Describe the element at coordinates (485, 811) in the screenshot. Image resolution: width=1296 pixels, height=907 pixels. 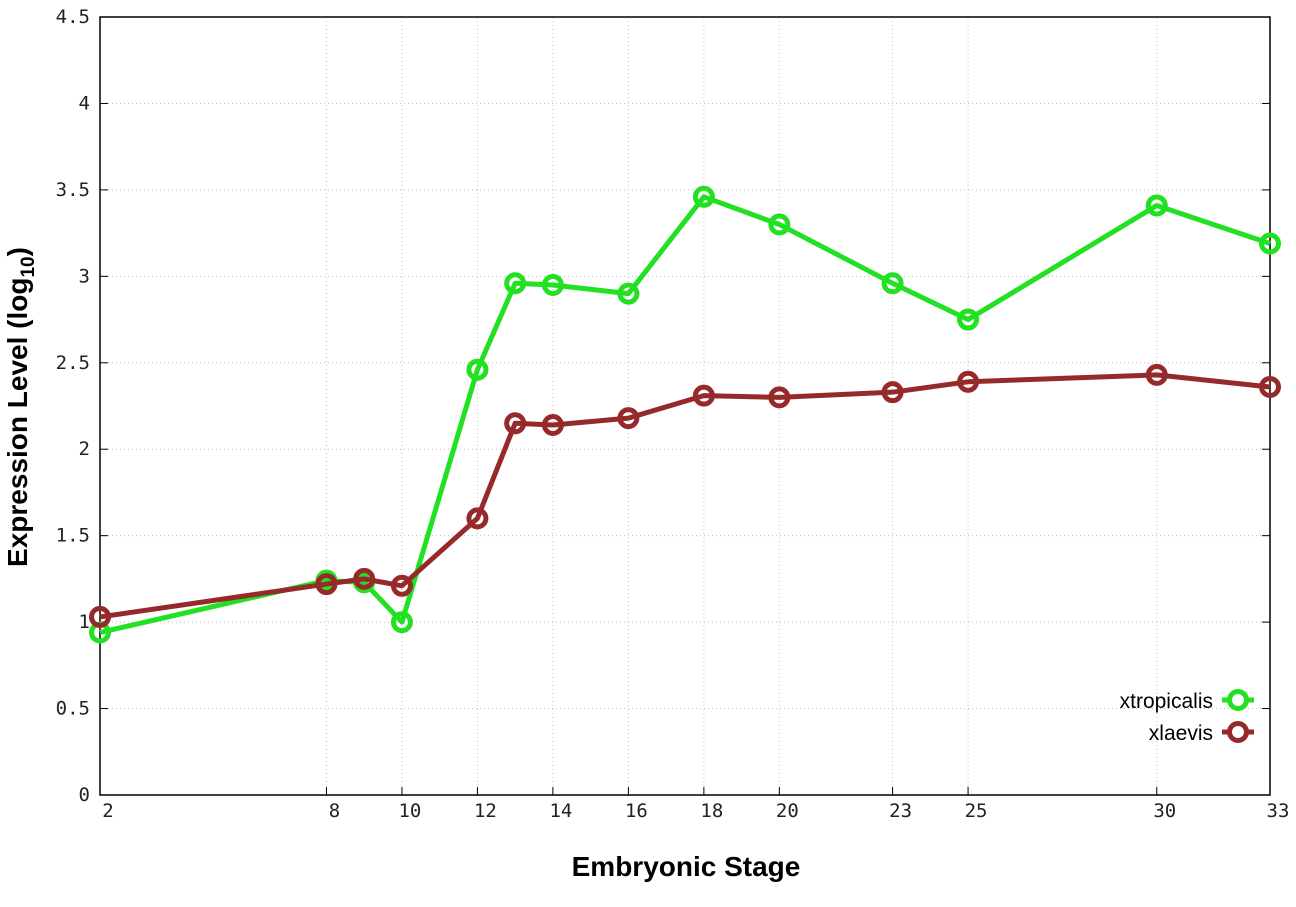
I see `x-tick-label: 12` at that location.